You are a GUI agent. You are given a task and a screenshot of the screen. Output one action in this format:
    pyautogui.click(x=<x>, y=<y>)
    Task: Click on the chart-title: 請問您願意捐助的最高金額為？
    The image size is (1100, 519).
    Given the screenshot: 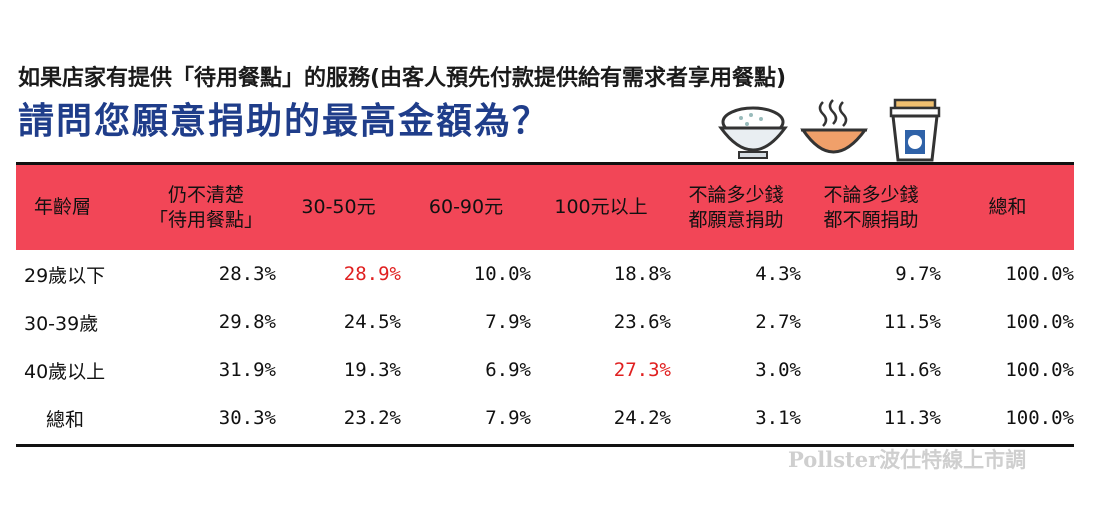 What is the action you would take?
    pyautogui.click(x=284, y=121)
    